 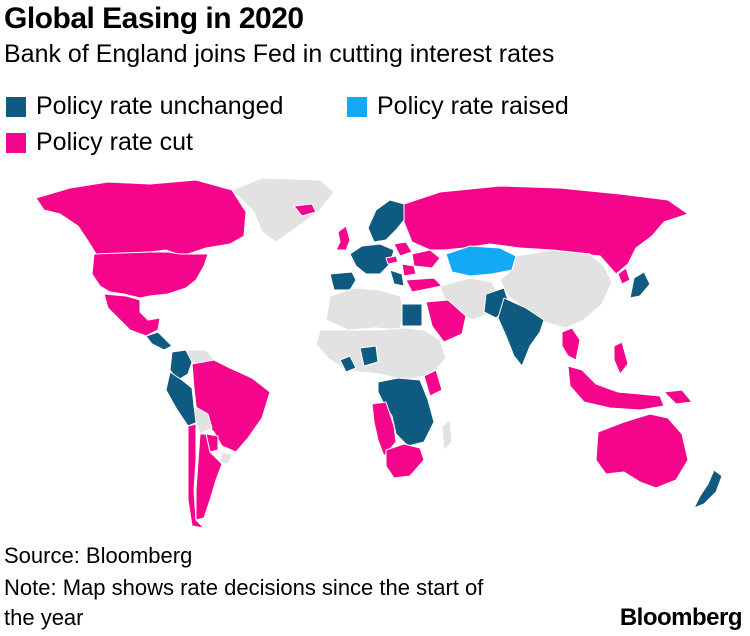 What do you see at coordinates (481, 261) in the screenshot?
I see `region-kazakhstan` at bounding box center [481, 261].